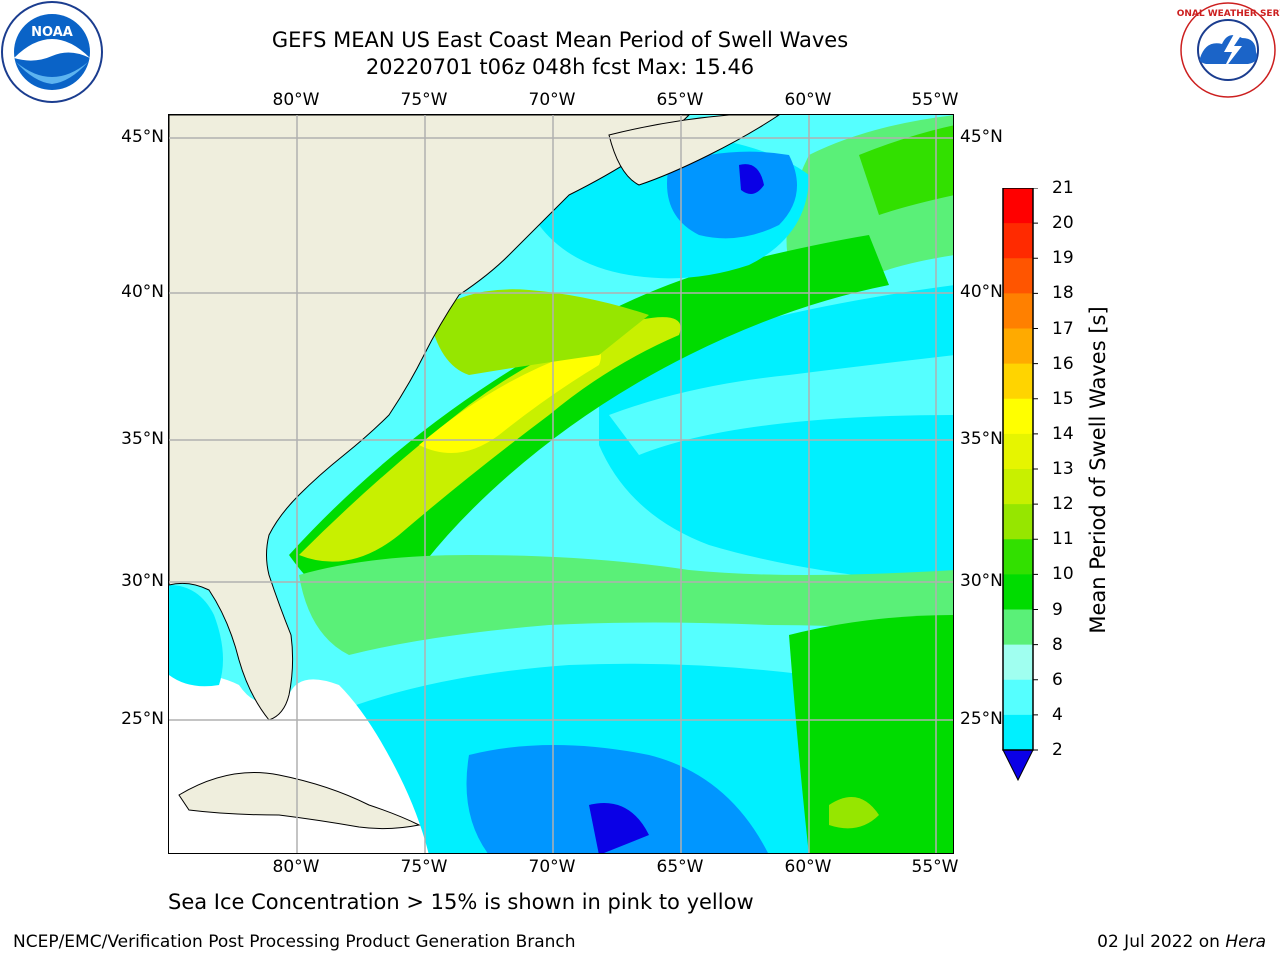 This screenshot has height=960, width=1280. Describe the element at coordinates (142, 719) in the screenshot. I see `lat-label-left: 25°N` at that location.